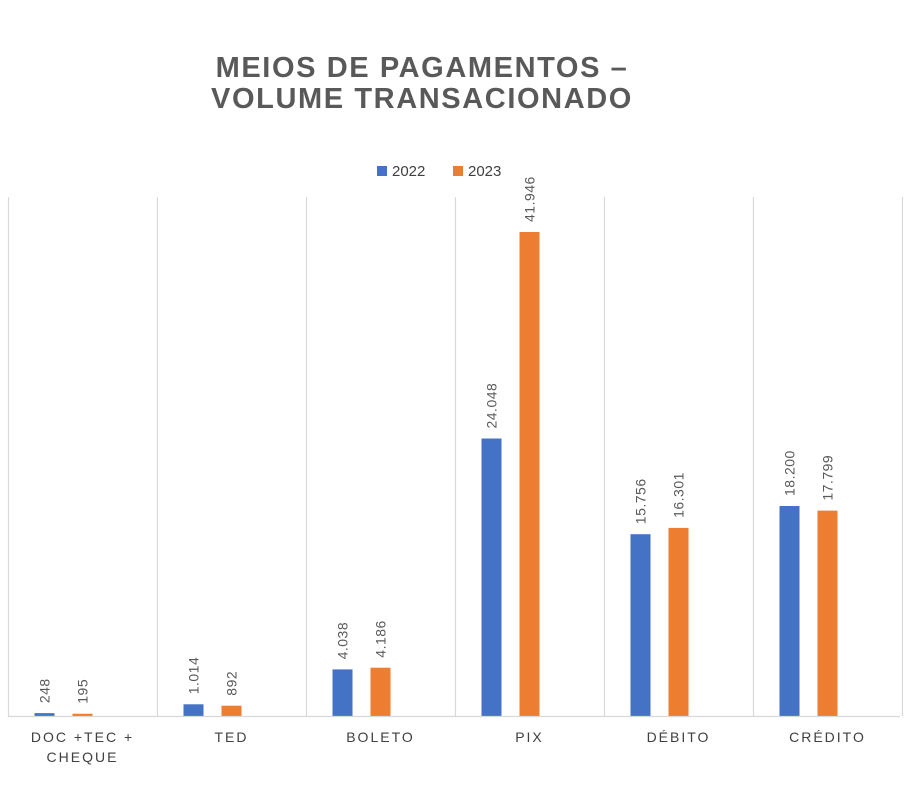 The height and width of the screenshot is (793, 919). What do you see at coordinates (194, 676) in the screenshot?
I see `data-label: 1.014` at bounding box center [194, 676].